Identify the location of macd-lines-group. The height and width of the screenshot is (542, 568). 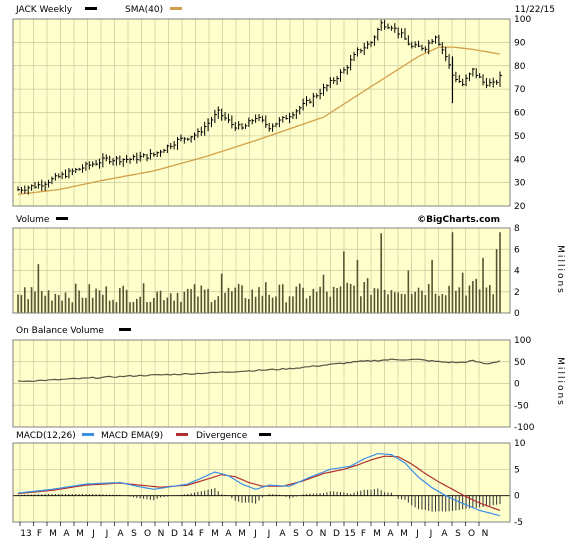
(259, 484).